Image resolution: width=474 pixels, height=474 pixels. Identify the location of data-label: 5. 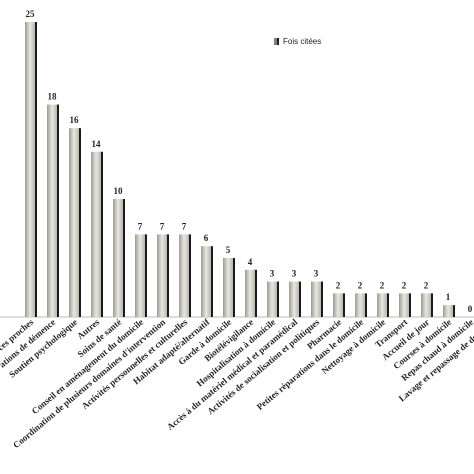
(228, 250).